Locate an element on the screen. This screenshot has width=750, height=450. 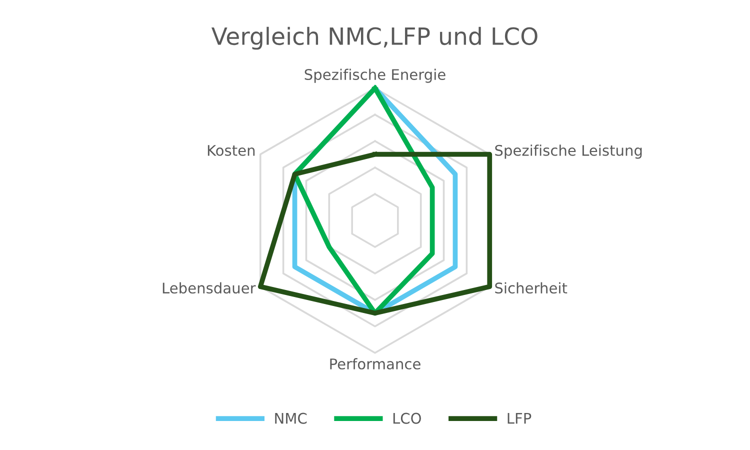
spoke-label: Sicherheit is located at coordinates (531, 288).